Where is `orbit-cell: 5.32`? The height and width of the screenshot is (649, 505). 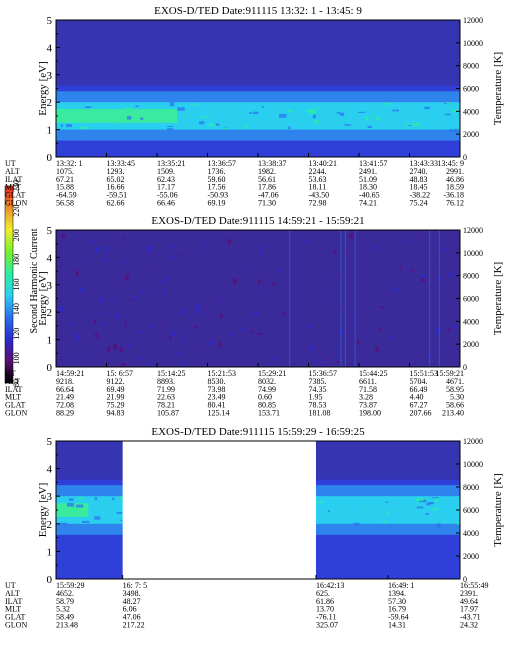
orbit-cell: 5.32 is located at coordinates (63, 609).